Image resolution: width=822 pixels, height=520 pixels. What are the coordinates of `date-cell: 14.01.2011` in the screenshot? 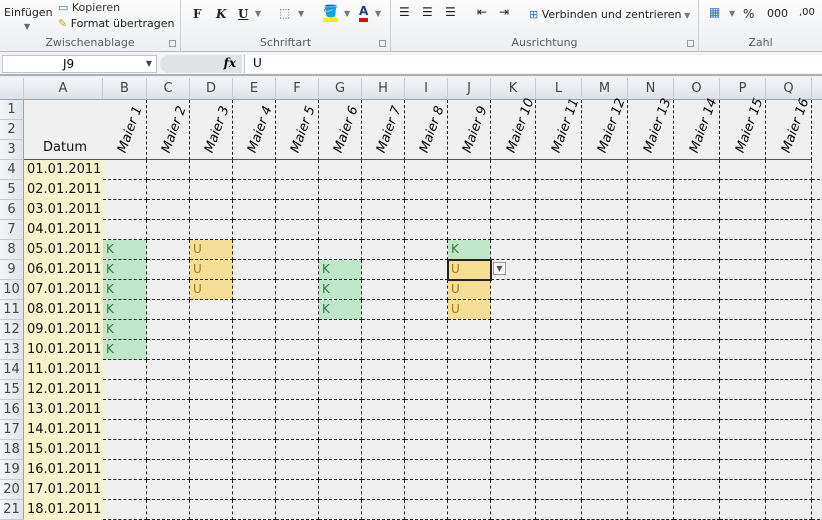 It's located at (63, 430).